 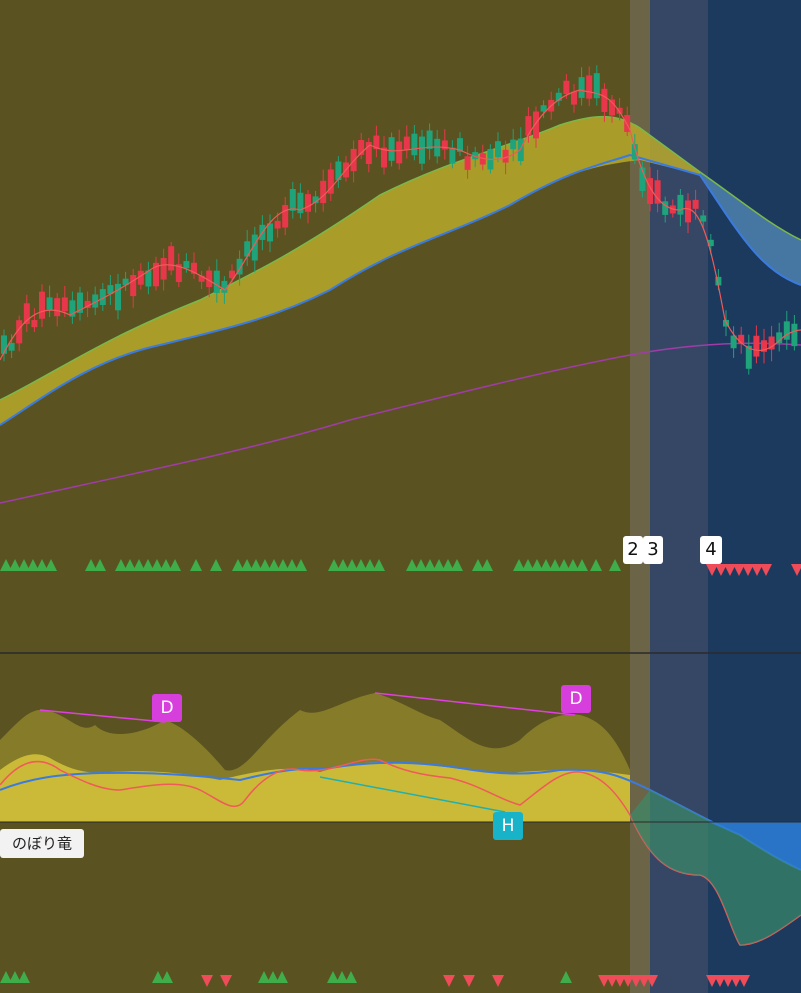 What do you see at coordinates (42, 843) in the screenshot?
I see `indicator-box` at bounding box center [42, 843].